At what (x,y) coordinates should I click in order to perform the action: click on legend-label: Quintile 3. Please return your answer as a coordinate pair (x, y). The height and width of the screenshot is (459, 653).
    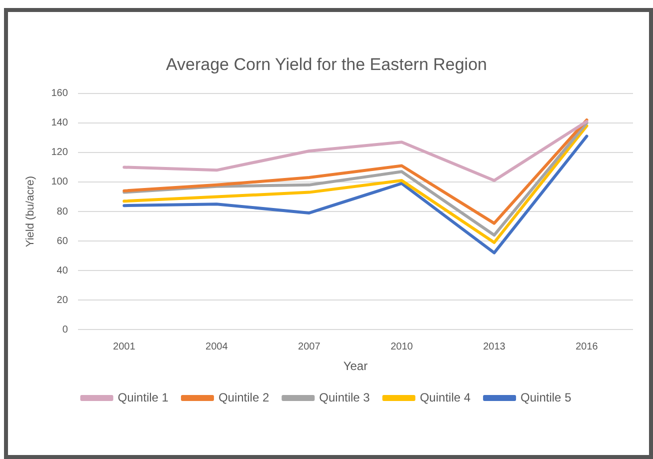
    Looking at the image, I should click on (344, 397).